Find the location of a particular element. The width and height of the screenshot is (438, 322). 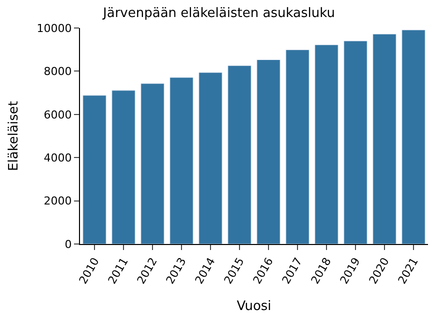

chart-title: Järvenpään eläkeläisten asukasluku is located at coordinates (218, 14).